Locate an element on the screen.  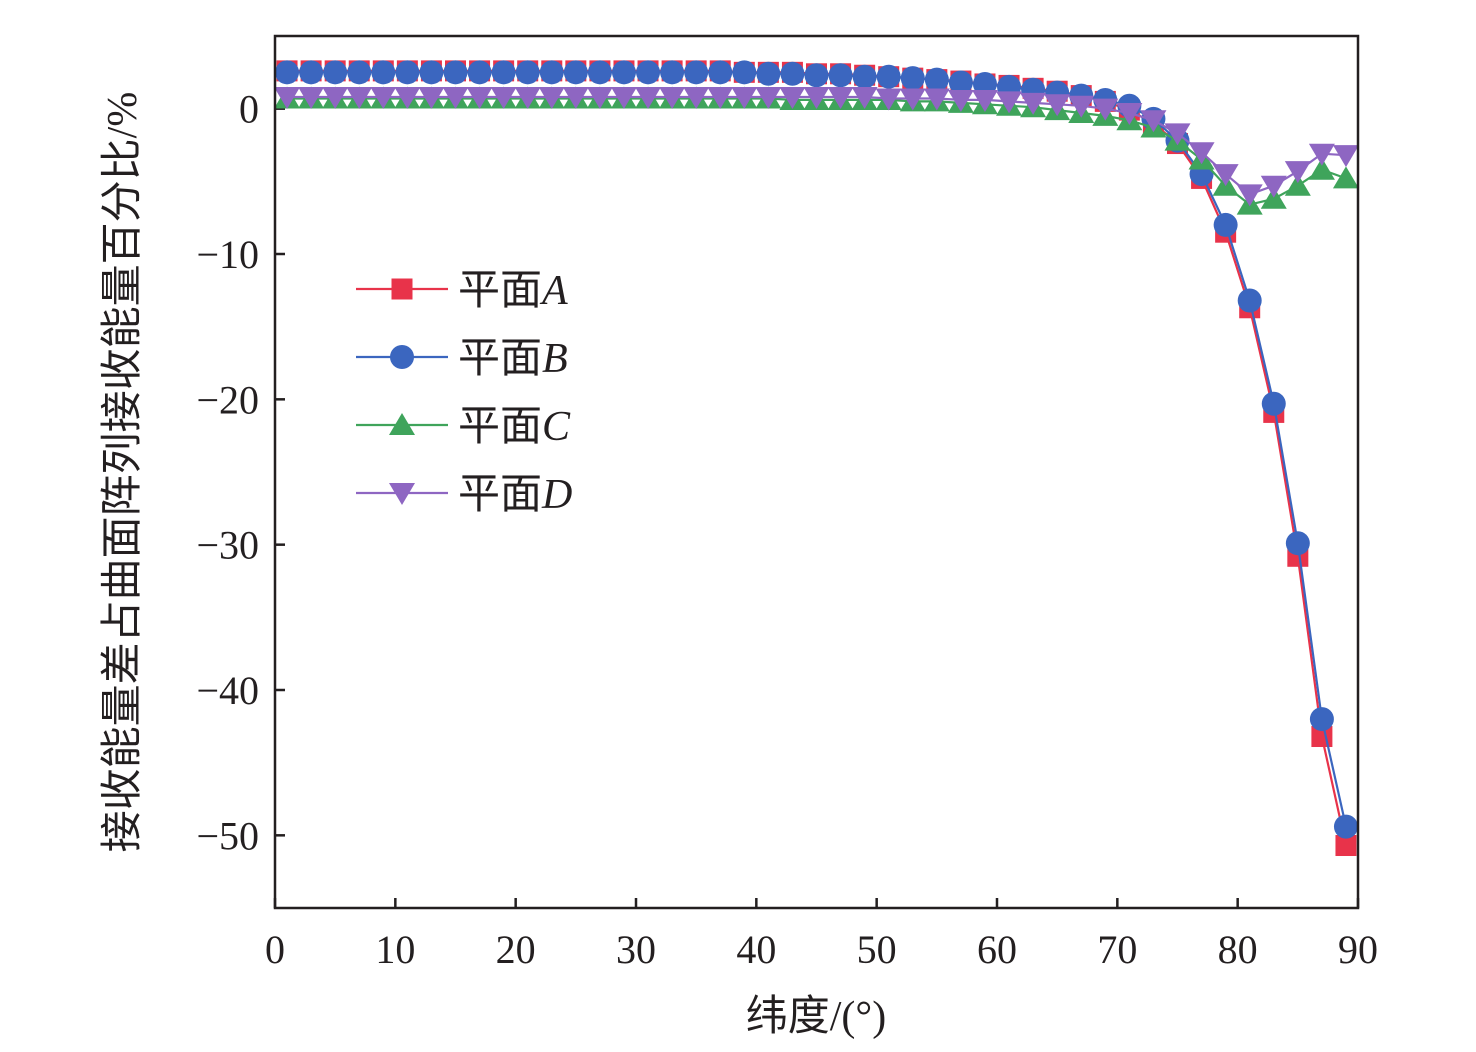
x-tick-label: 0 is located at coordinates (275, 949).